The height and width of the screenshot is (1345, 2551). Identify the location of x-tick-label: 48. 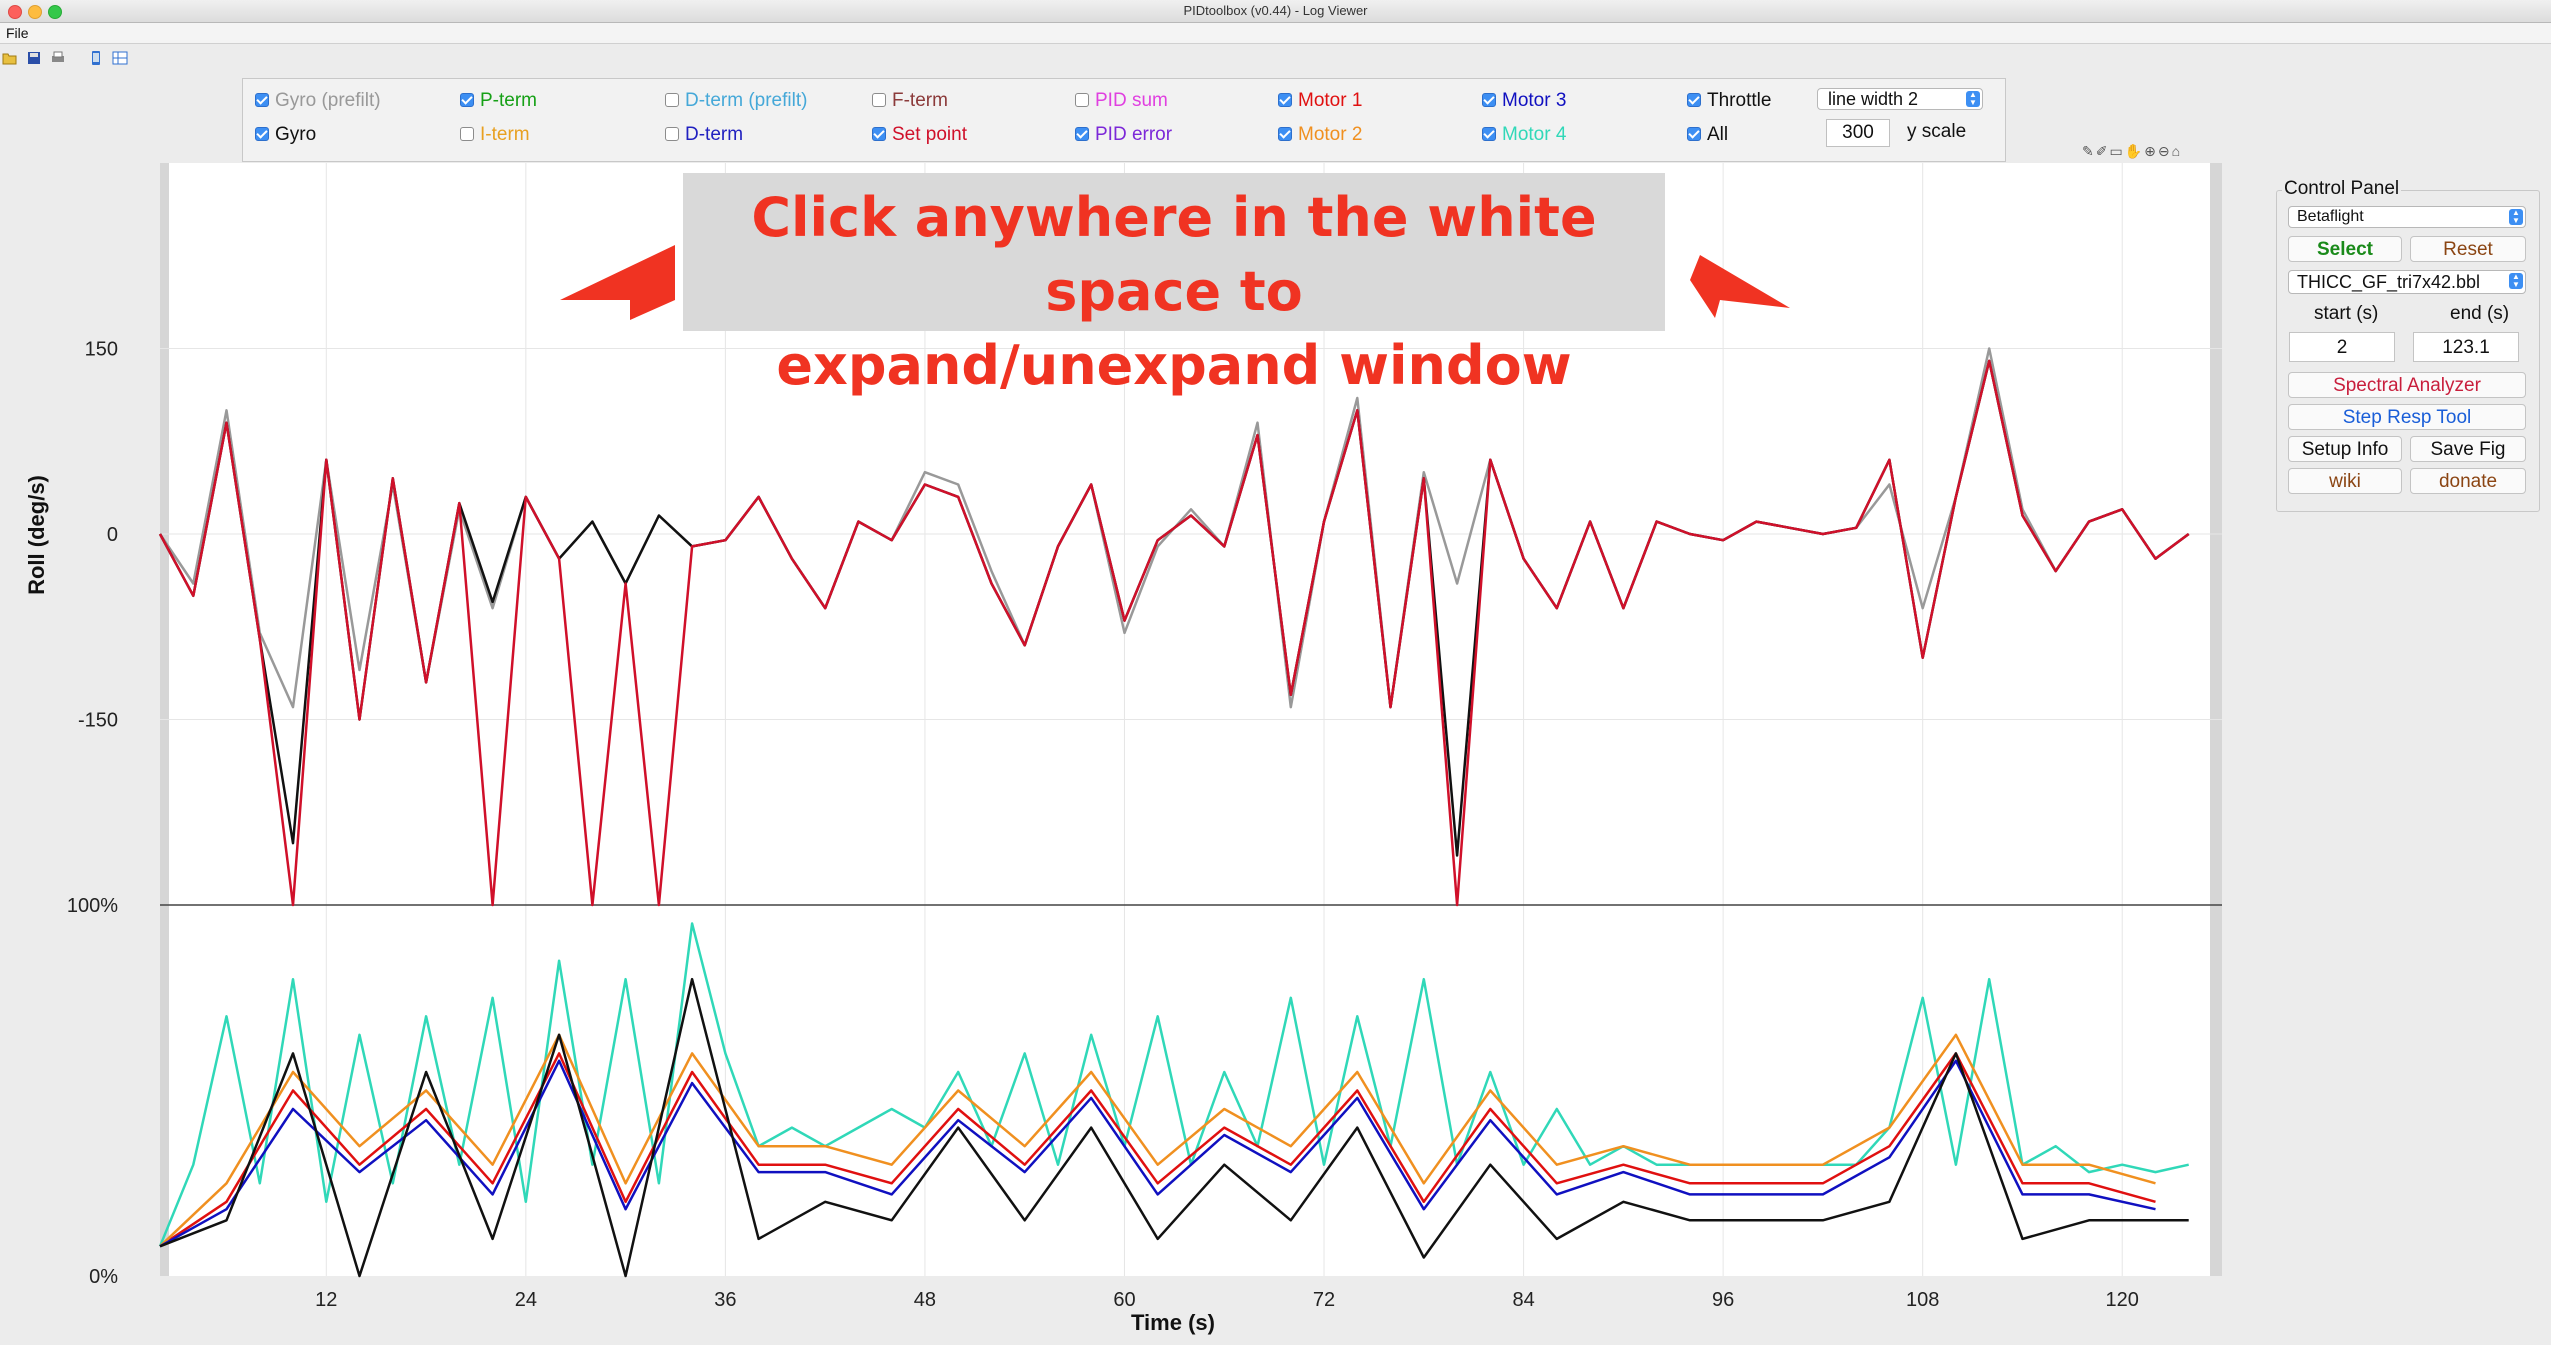
(925, 1300).